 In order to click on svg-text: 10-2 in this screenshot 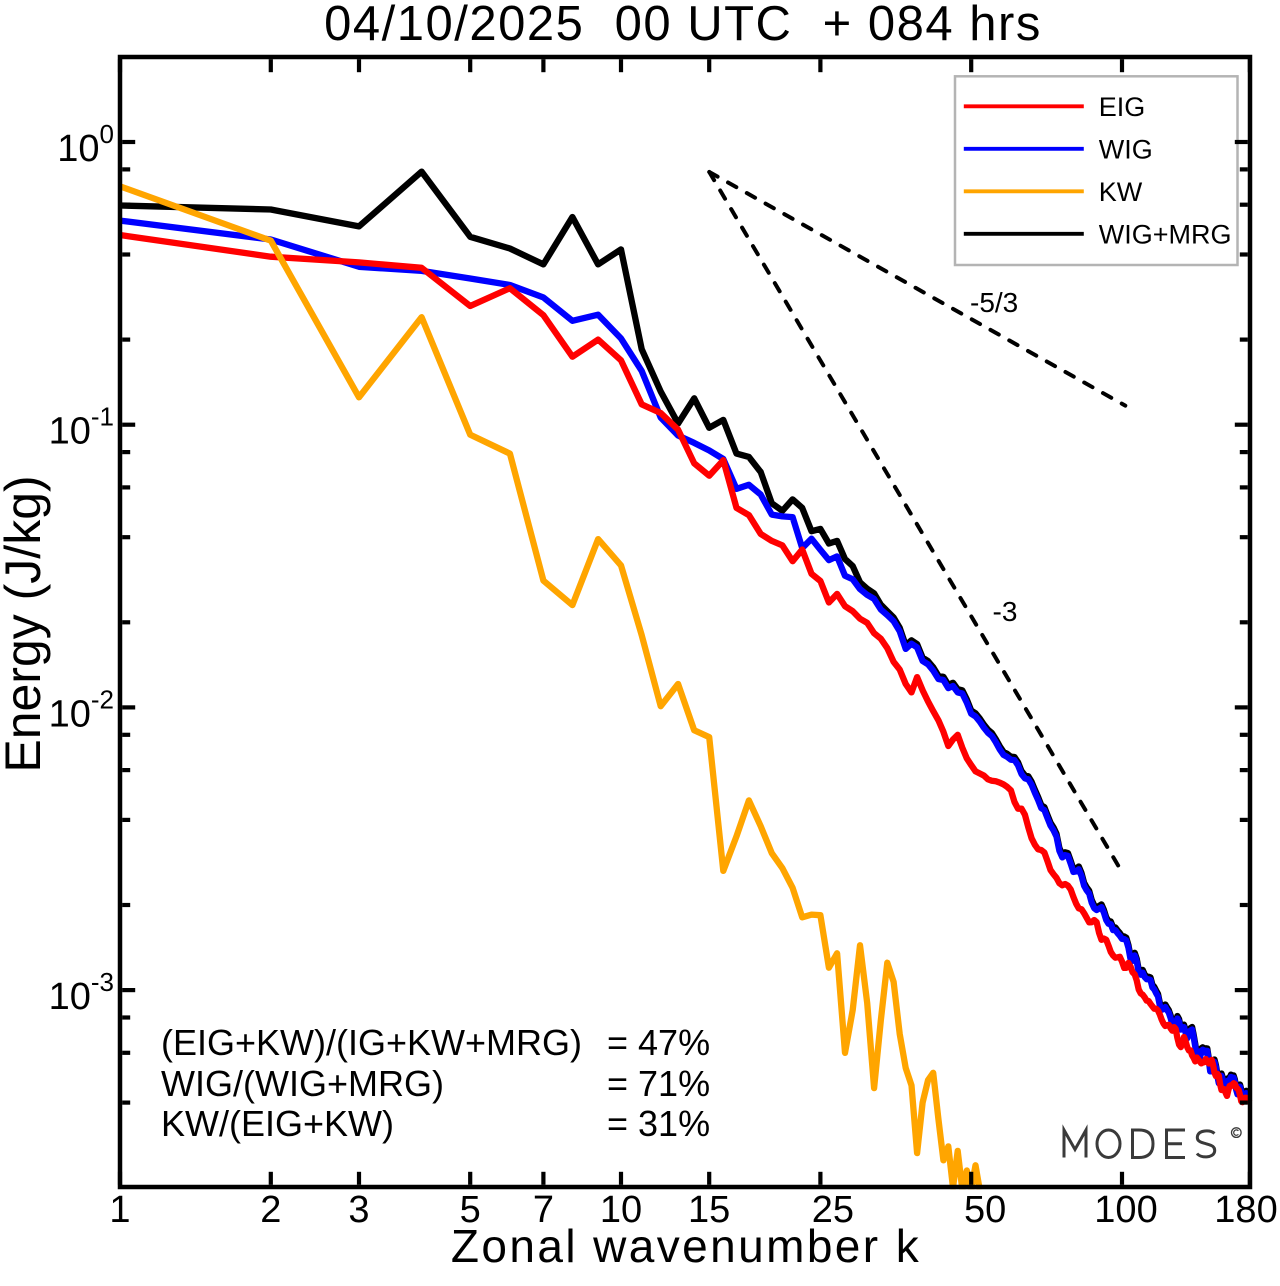, I will do `click(81, 709)`.